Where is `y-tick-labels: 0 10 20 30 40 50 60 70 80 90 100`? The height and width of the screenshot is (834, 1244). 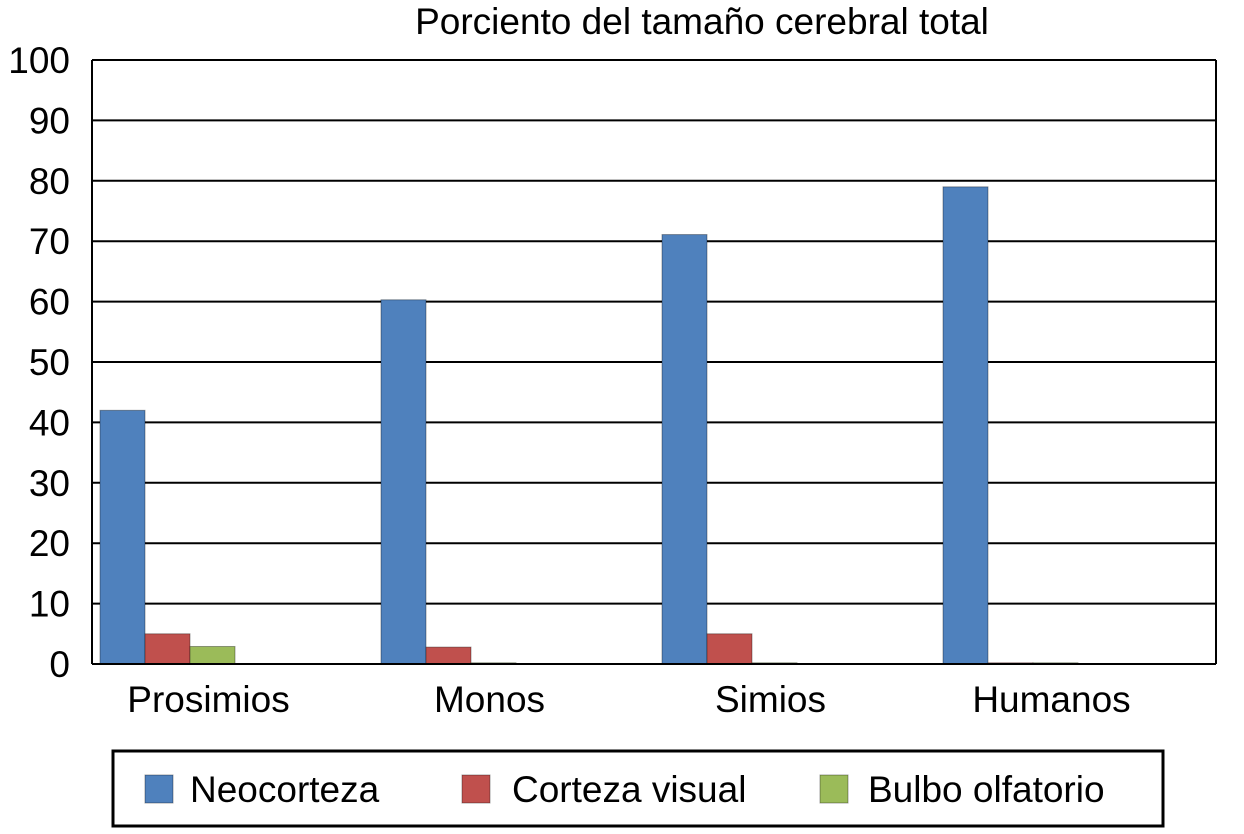 y-tick-labels: 0 10 20 30 40 50 60 70 80 90 100 is located at coordinates (39, 362).